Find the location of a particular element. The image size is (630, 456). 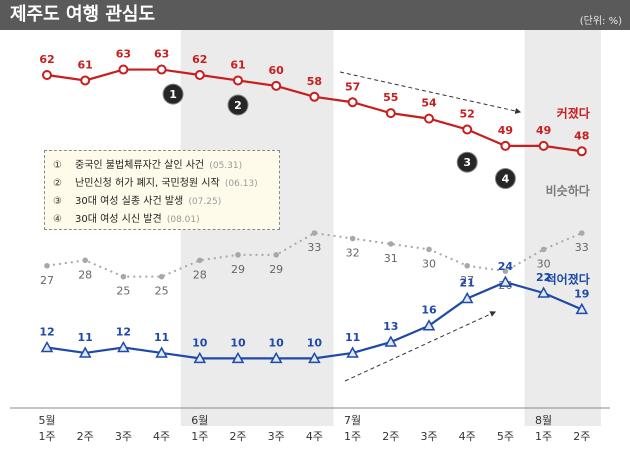

data-label: 55 is located at coordinates (390, 97).